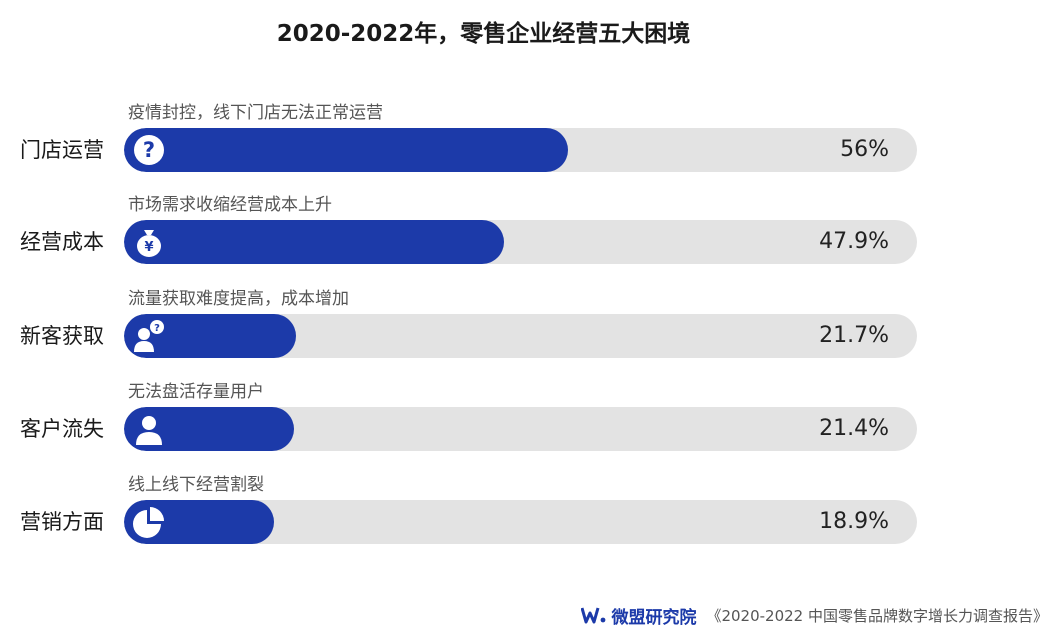  What do you see at coordinates (520, 522) in the screenshot?
I see `bar-track: 18.9%` at bounding box center [520, 522].